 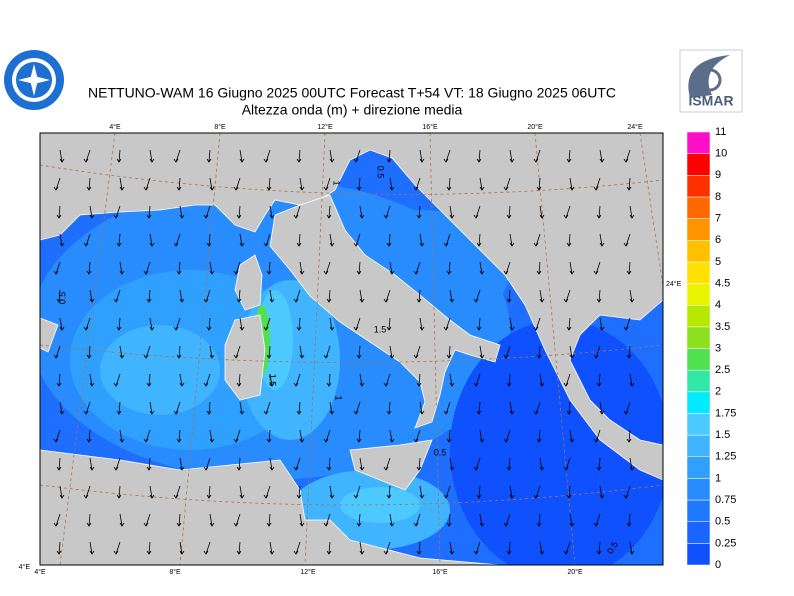 I want to click on balearic, so click(x=49, y=335).